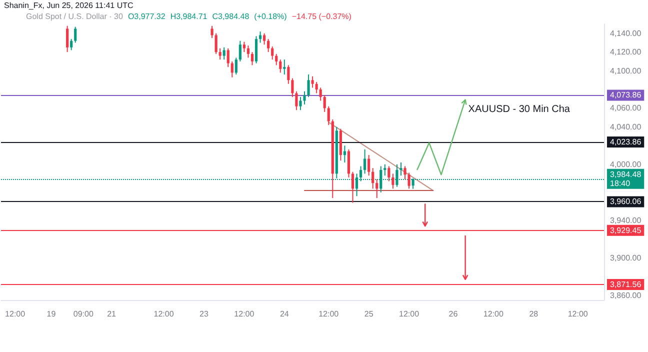 The height and width of the screenshot is (352, 648). What do you see at coordinates (369, 314) in the screenshot?
I see `x-tick-label: 25` at bounding box center [369, 314].